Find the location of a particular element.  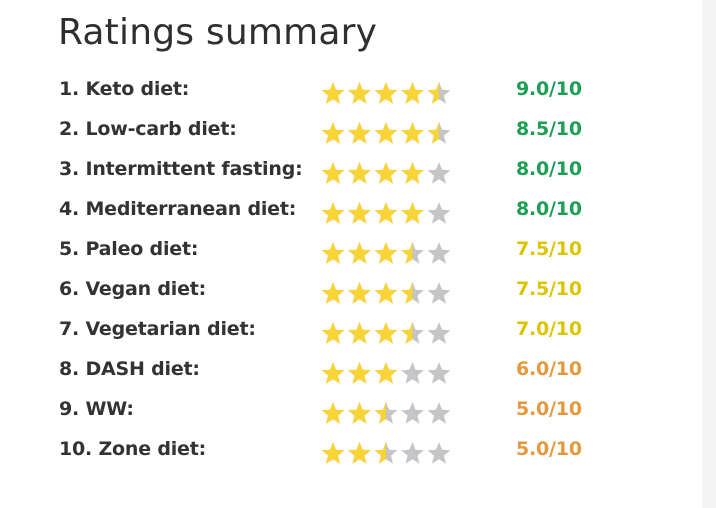

diet-label: 4. Mediterranean diet: is located at coordinates (178, 209).